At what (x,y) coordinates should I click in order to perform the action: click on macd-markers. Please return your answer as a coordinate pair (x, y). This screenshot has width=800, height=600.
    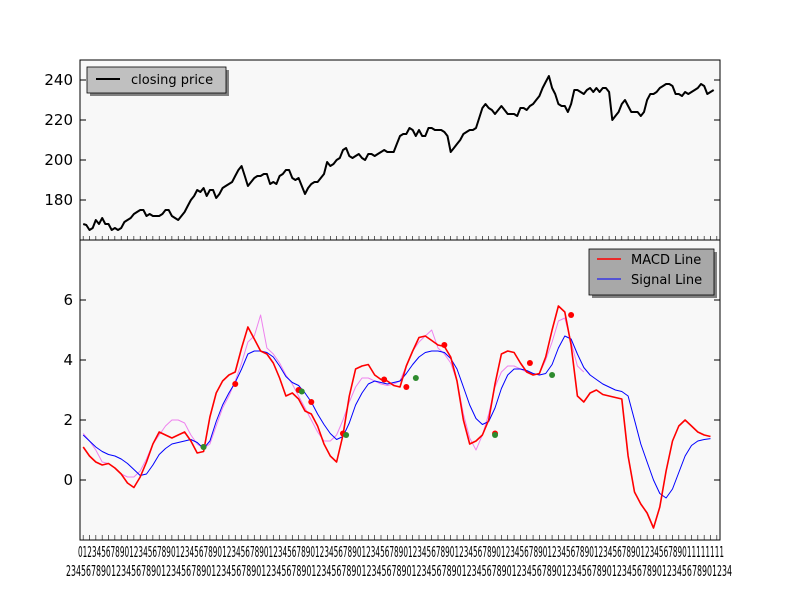
    Looking at the image, I should click on (387, 381).